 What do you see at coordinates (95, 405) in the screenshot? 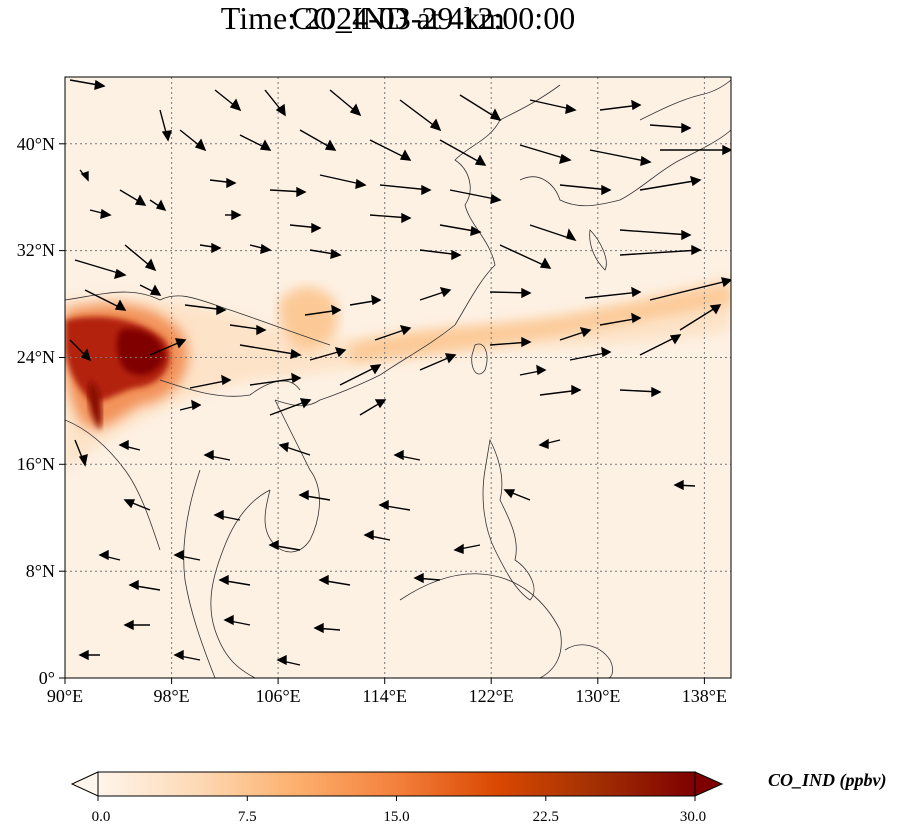
I see `plume-source-tail` at bounding box center [95, 405].